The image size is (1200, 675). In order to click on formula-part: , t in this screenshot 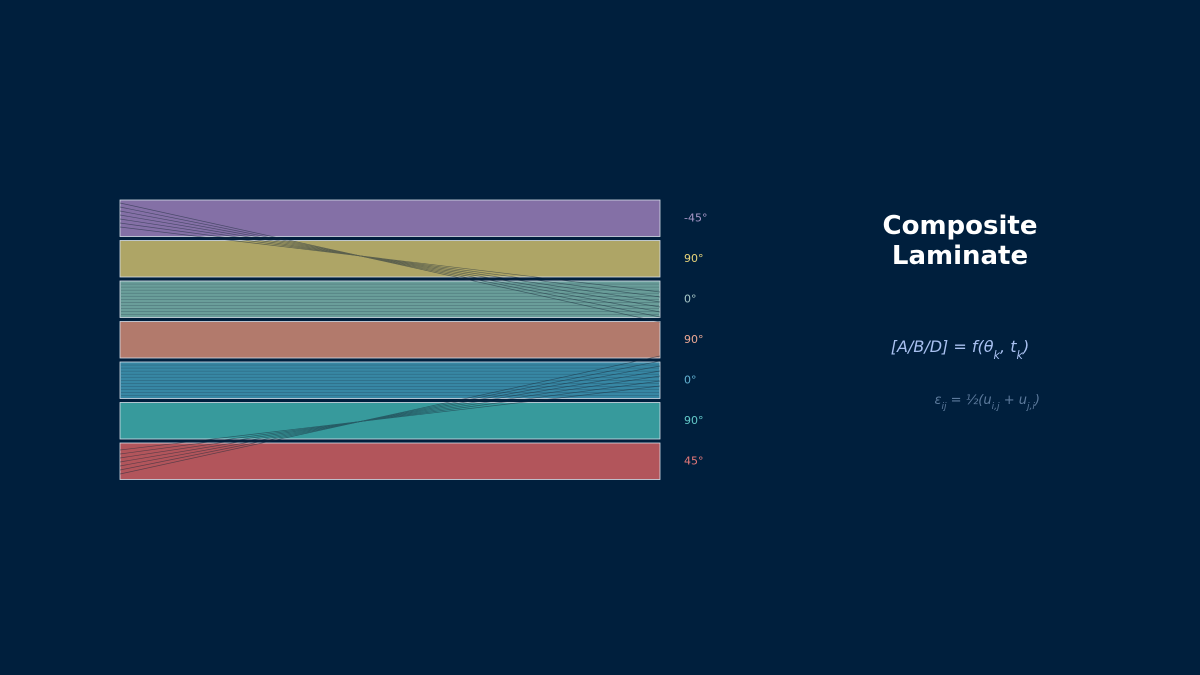, I will do `click(1008, 346)`.